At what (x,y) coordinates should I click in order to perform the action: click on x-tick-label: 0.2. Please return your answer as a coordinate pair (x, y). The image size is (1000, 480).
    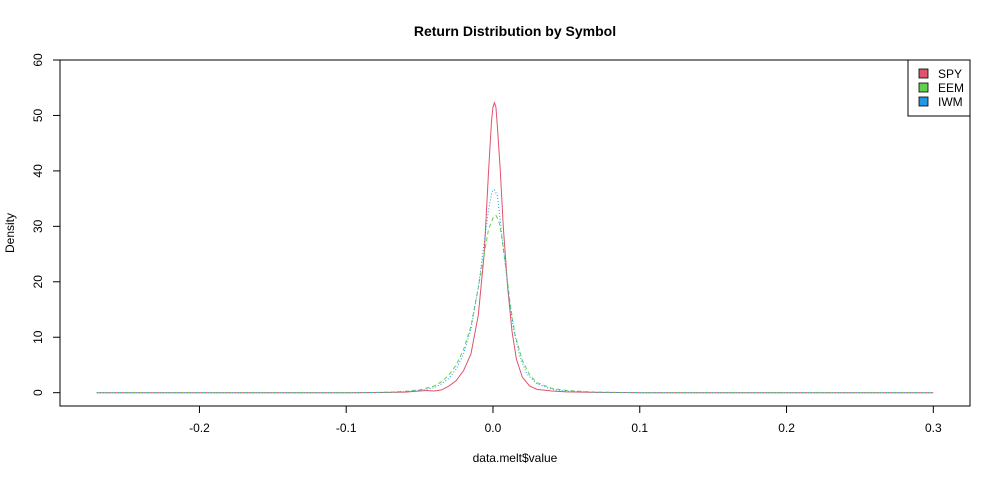
    Looking at the image, I should click on (786, 428).